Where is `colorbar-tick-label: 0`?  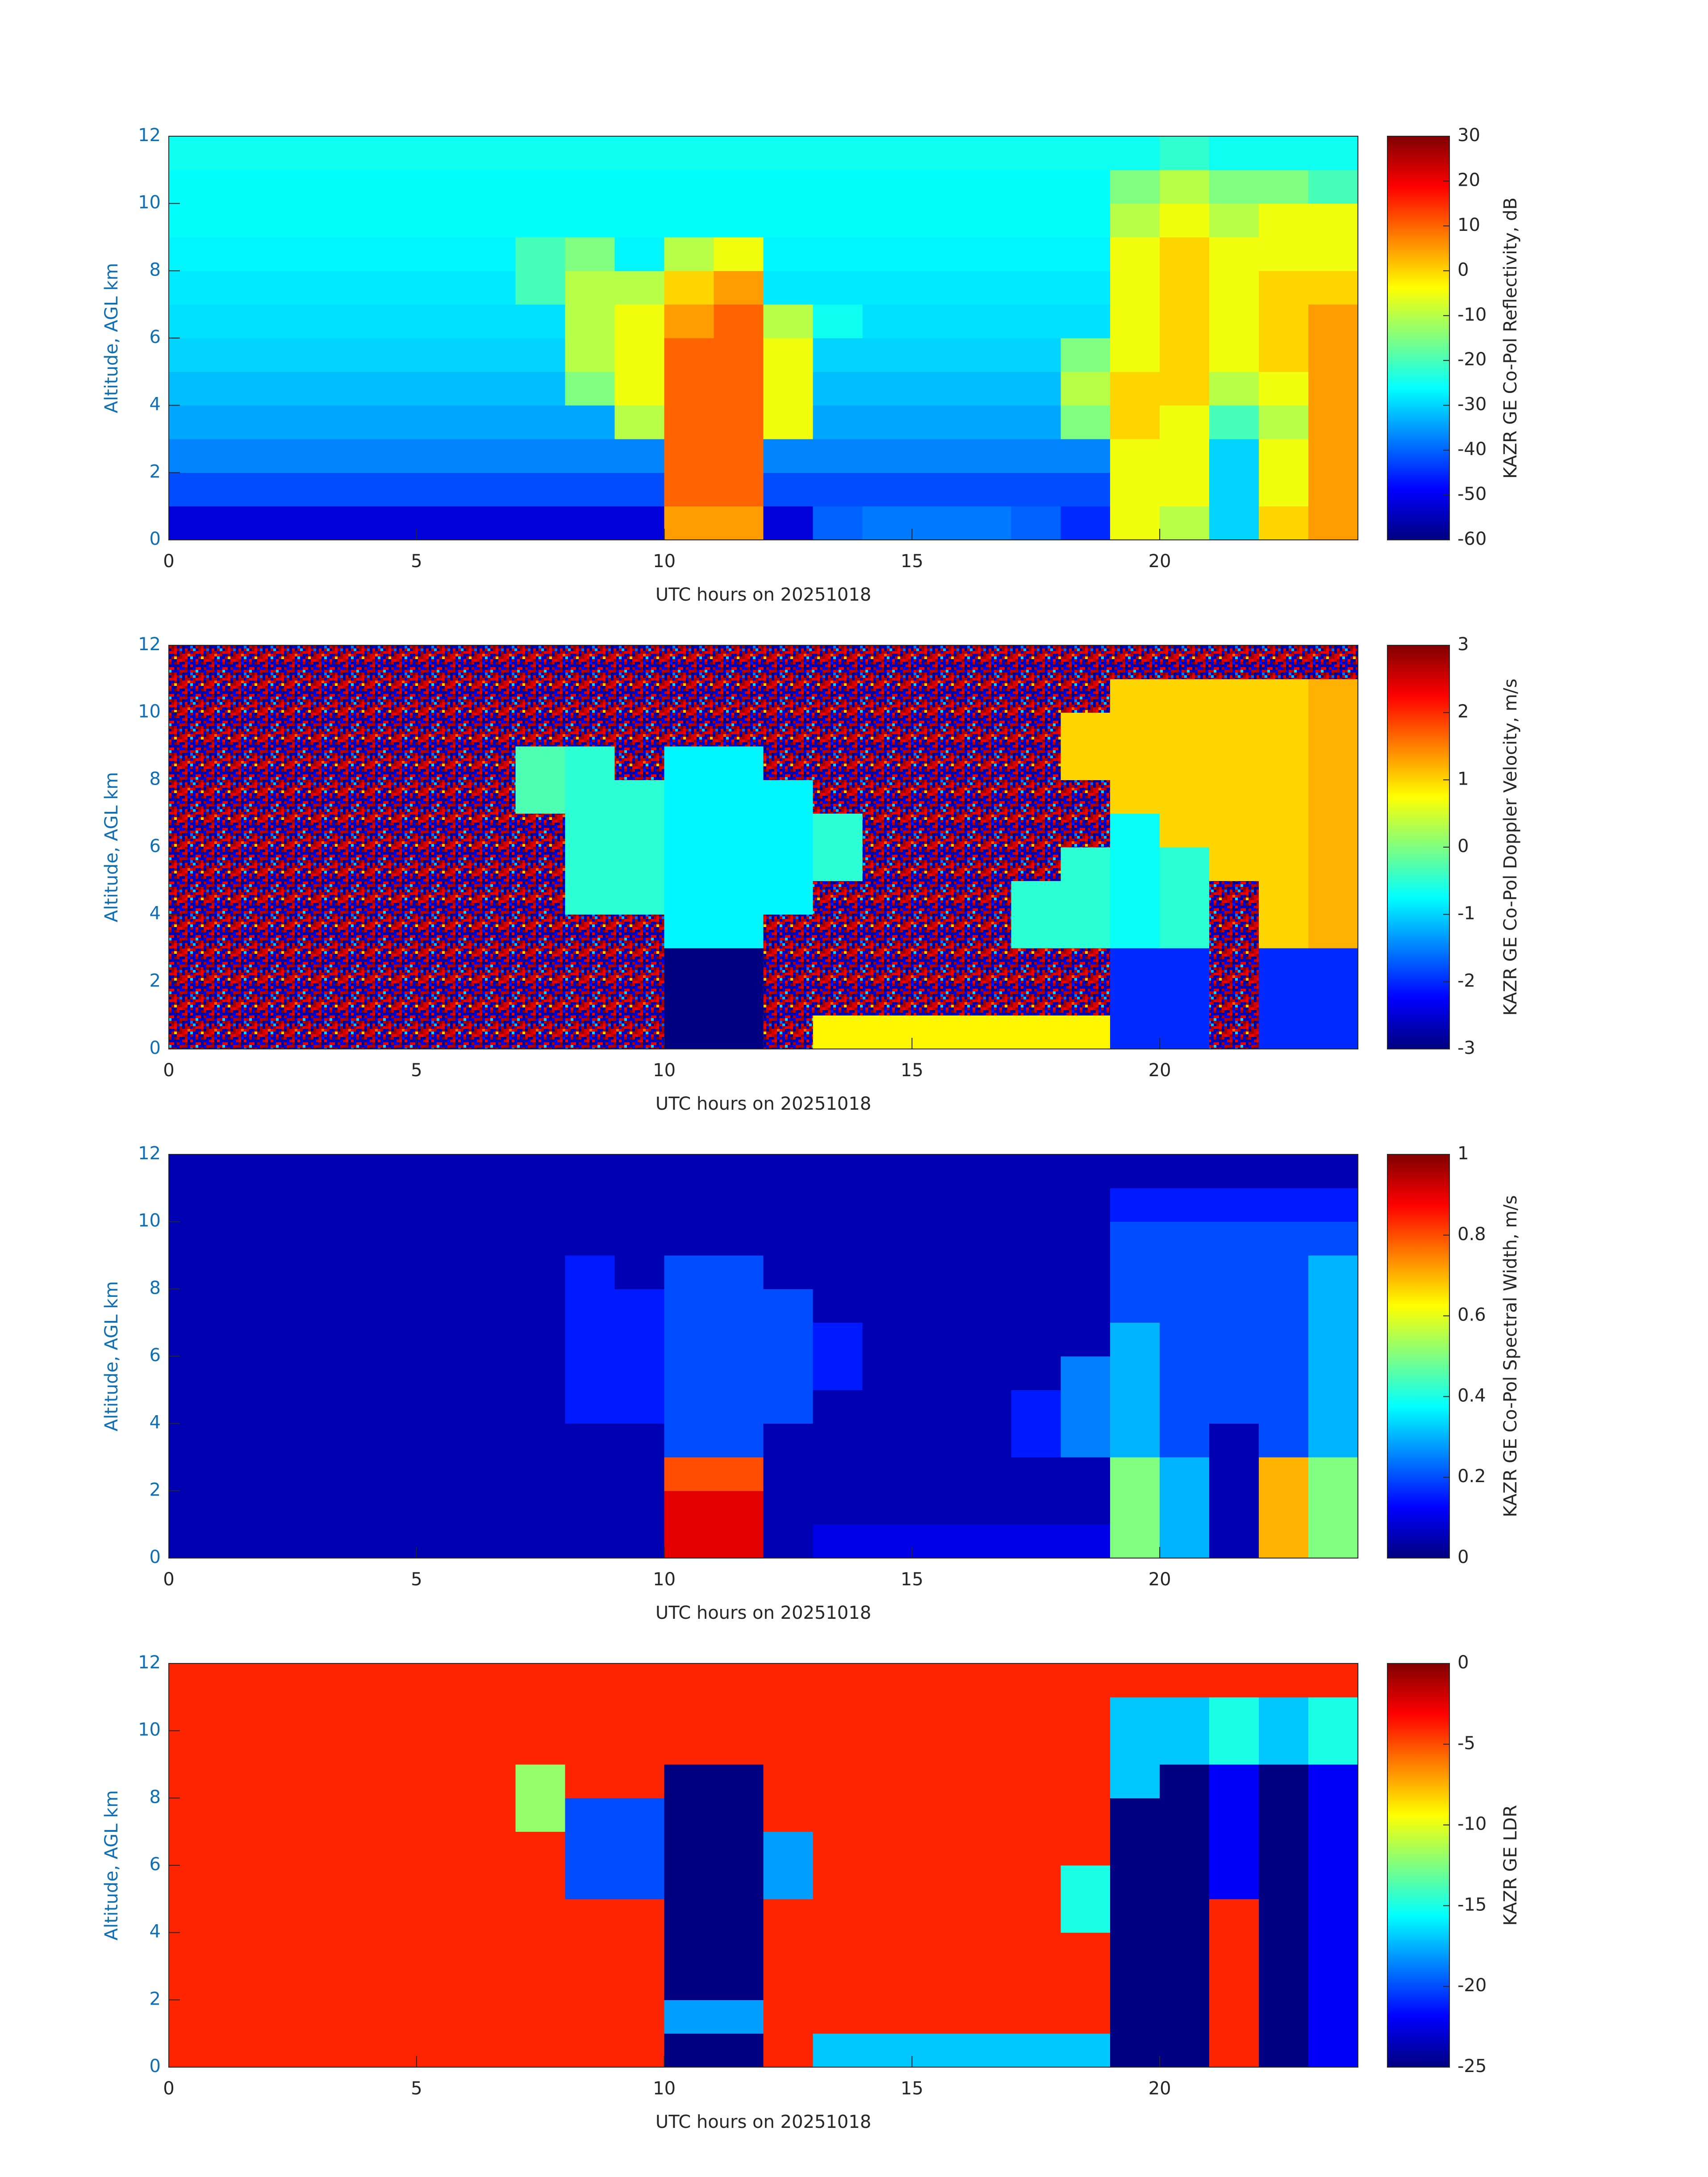 colorbar-tick-label: 0 is located at coordinates (1463, 846).